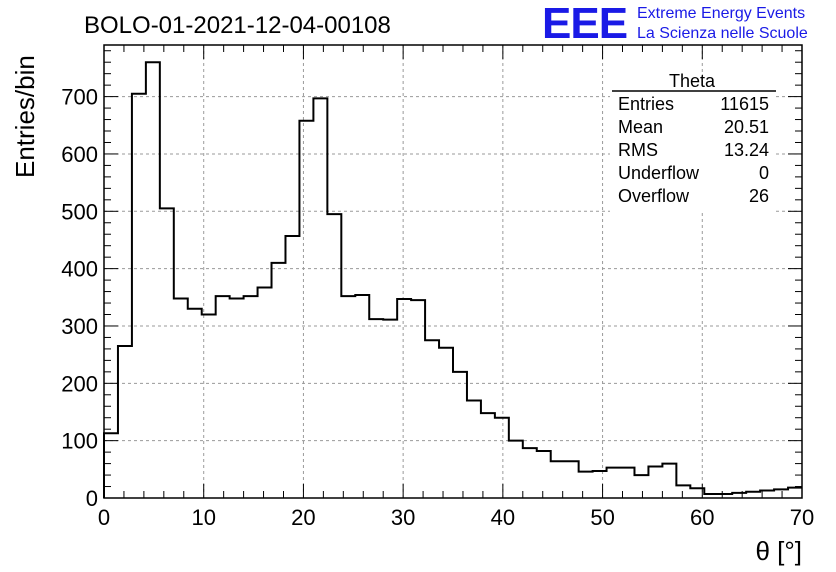 The width and height of the screenshot is (836, 572). Describe the element at coordinates (403, 517) in the screenshot. I see `x-tick-label: 30` at that location.